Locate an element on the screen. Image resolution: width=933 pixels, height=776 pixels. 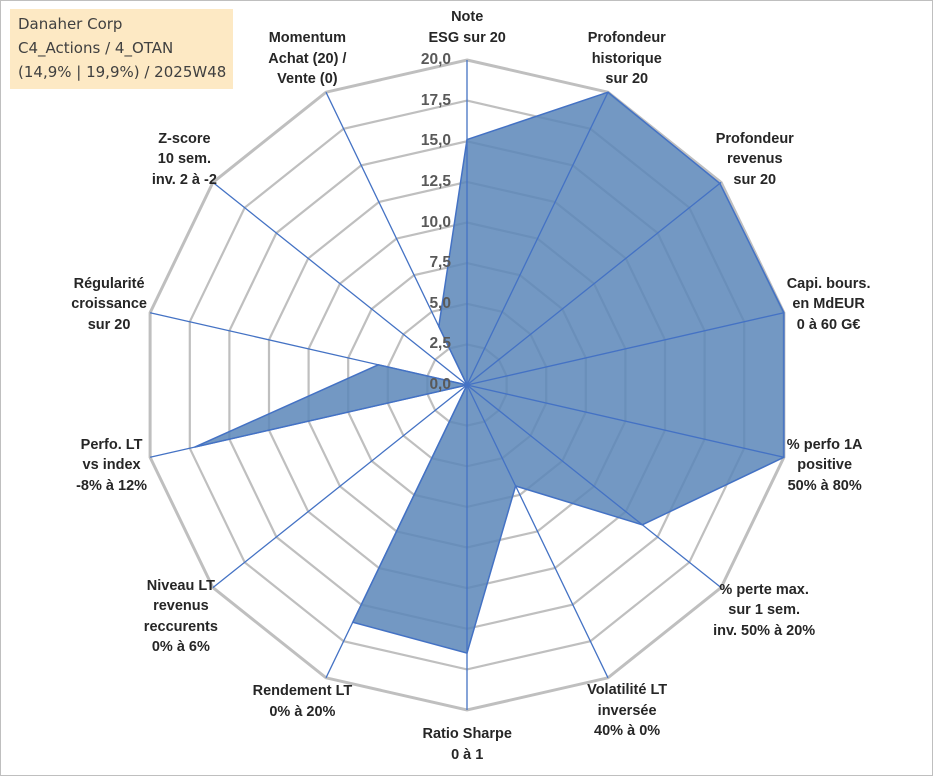
axis-label: Capi. bours. en MdEUR 0 à 60 G€ is located at coordinates (829, 305).